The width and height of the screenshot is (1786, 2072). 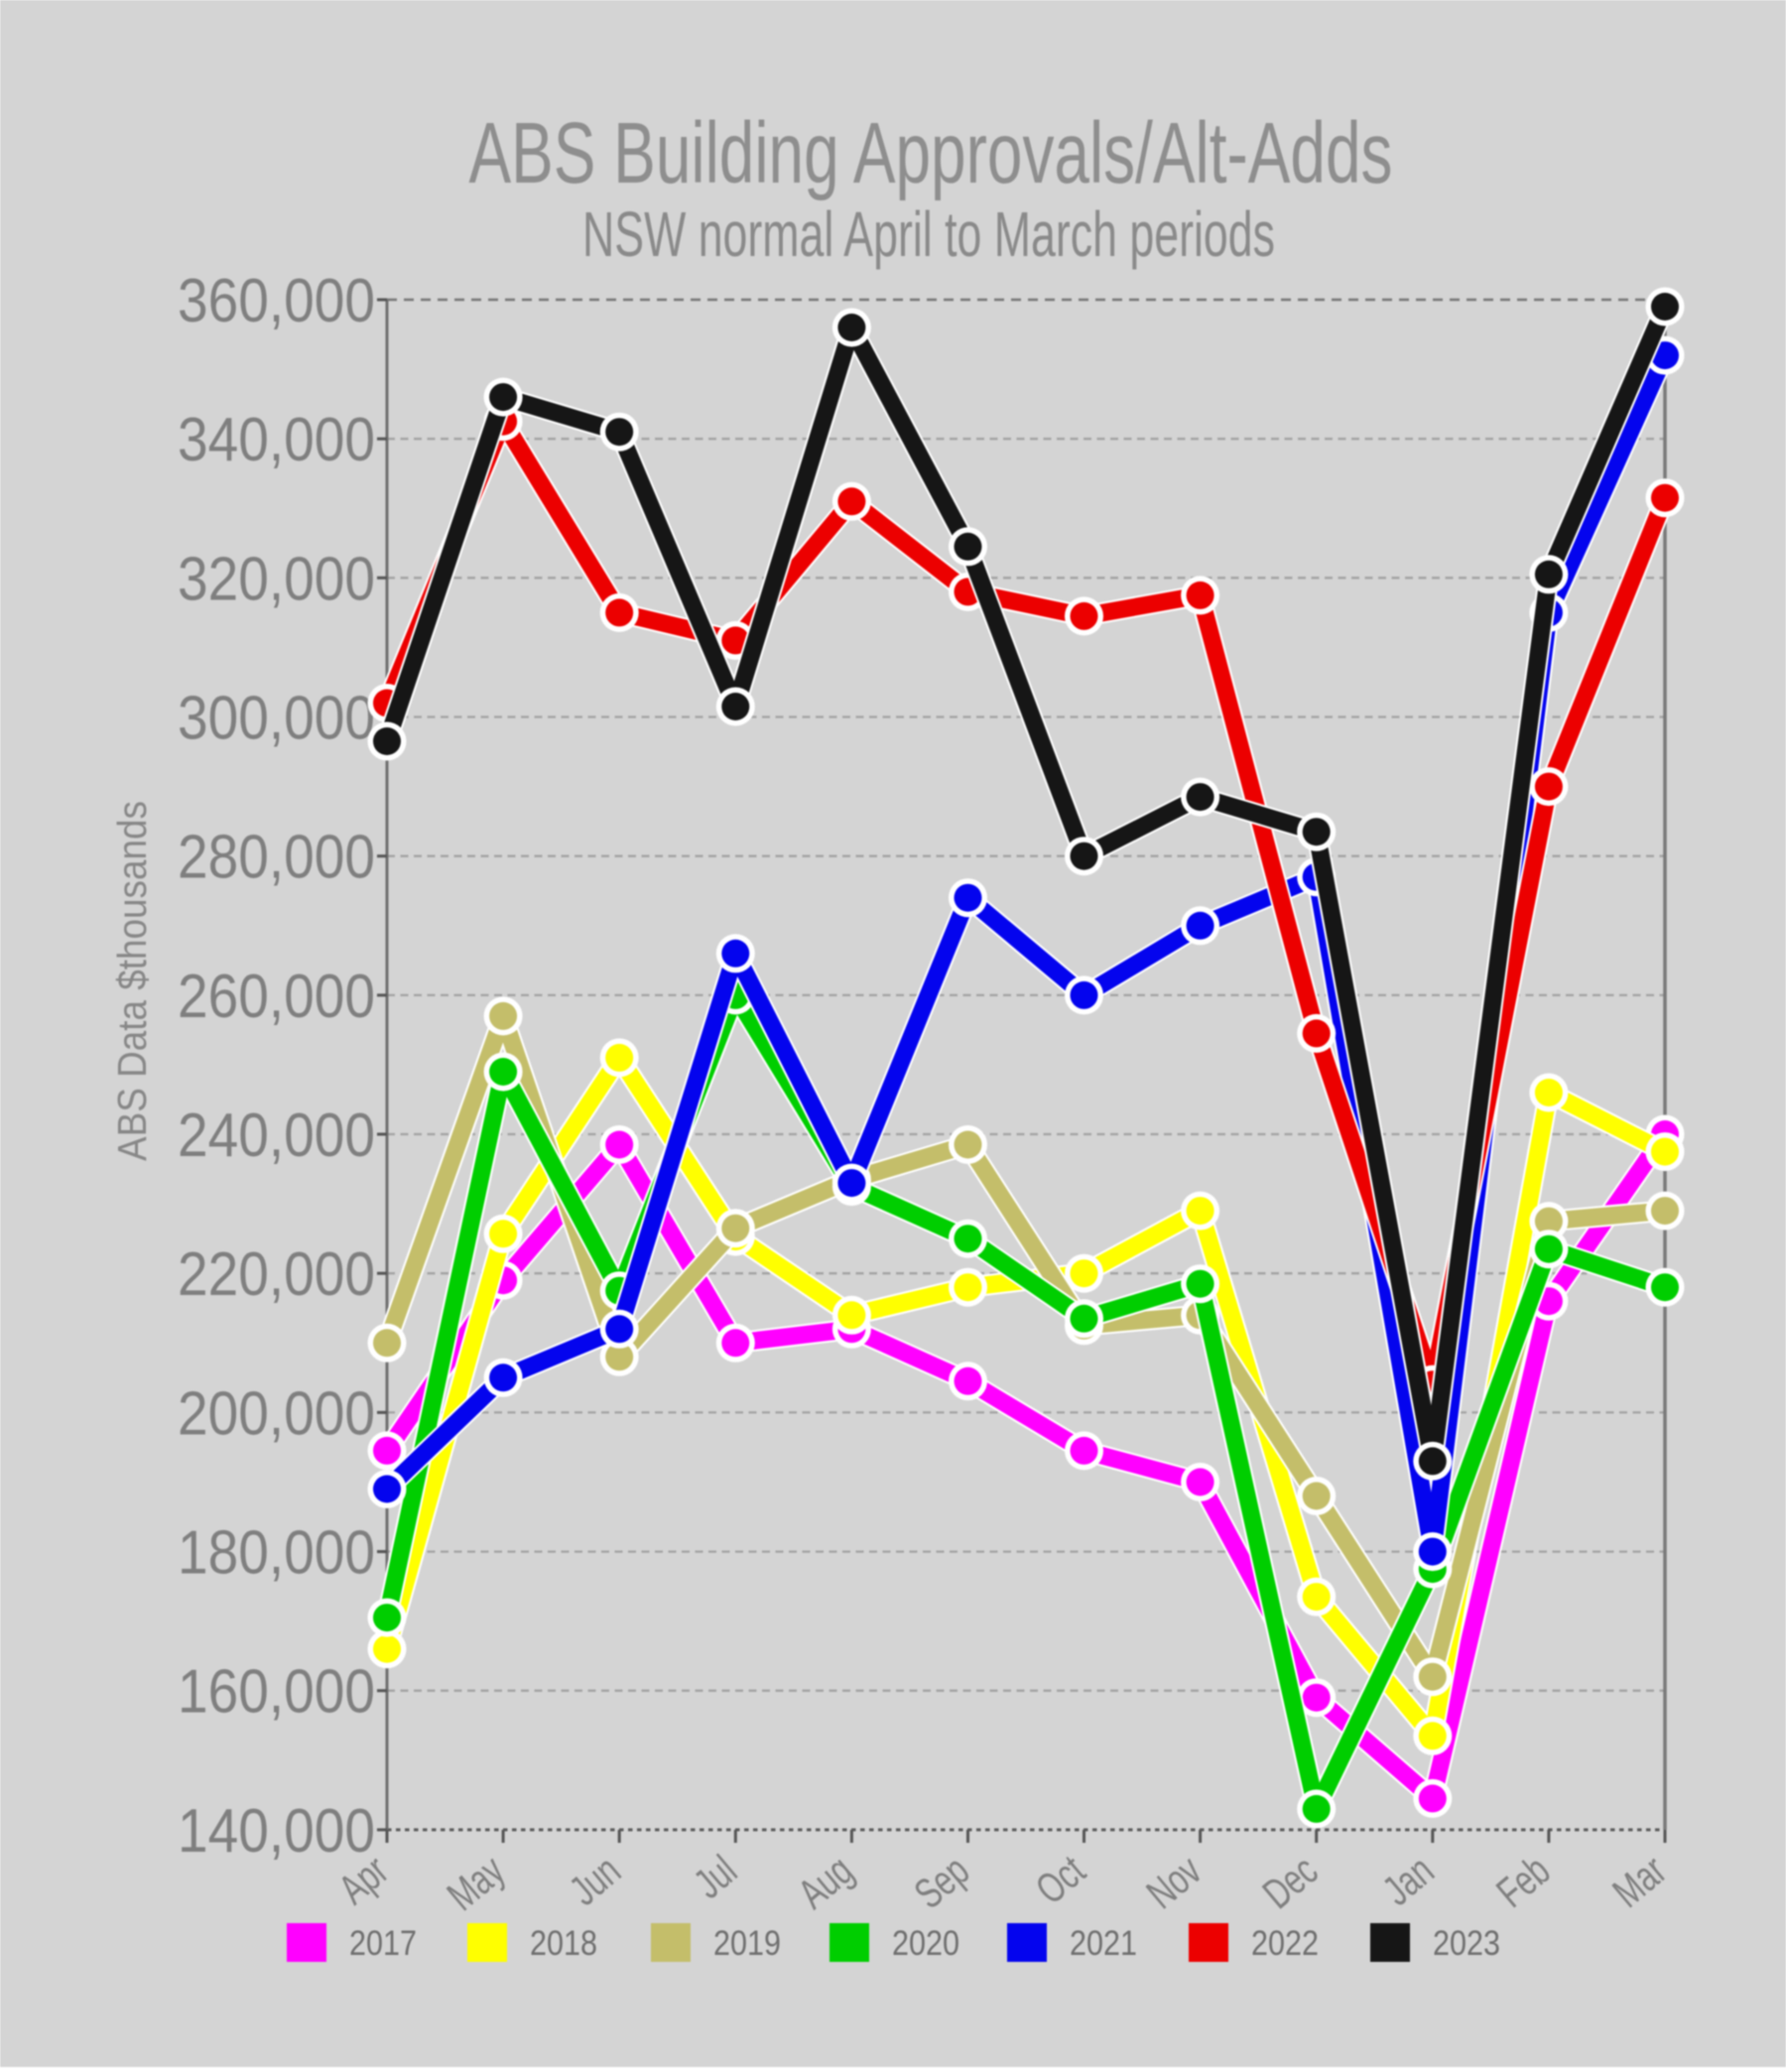 What do you see at coordinates (276, 1413) in the screenshot?
I see `svg-text: 200,000` at bounding box center [276, 1413].